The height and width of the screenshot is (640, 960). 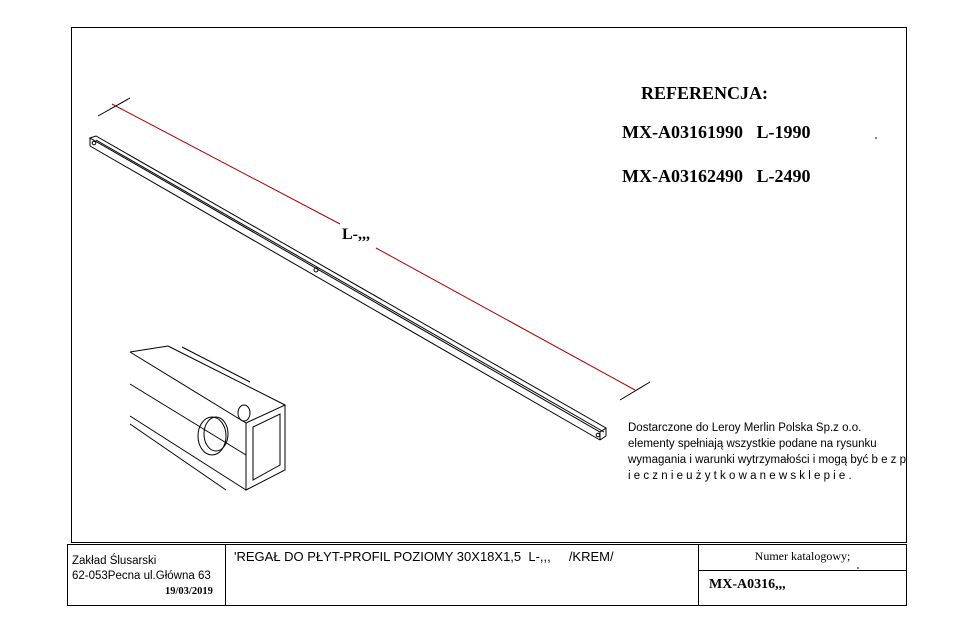 What do you see at coordinates (141, 576) in the screenshot?
I see `company-address: 62-053Pecna ul.Główna 63` at bounding box center [141, 576].